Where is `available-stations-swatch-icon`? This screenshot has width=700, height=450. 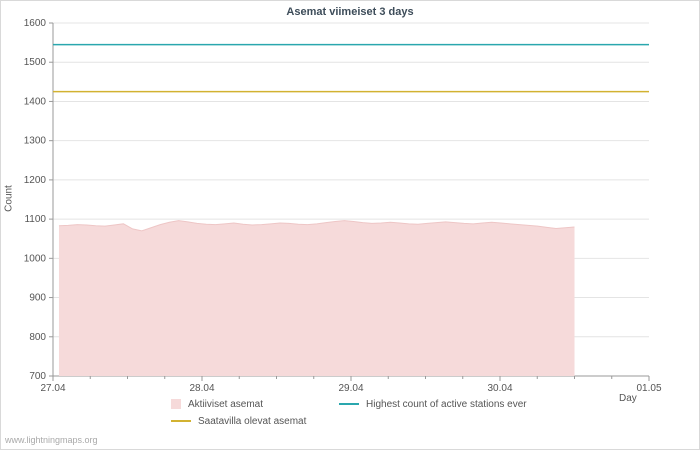
available-stations-swatch-icon is located at coordinates (181, 421).